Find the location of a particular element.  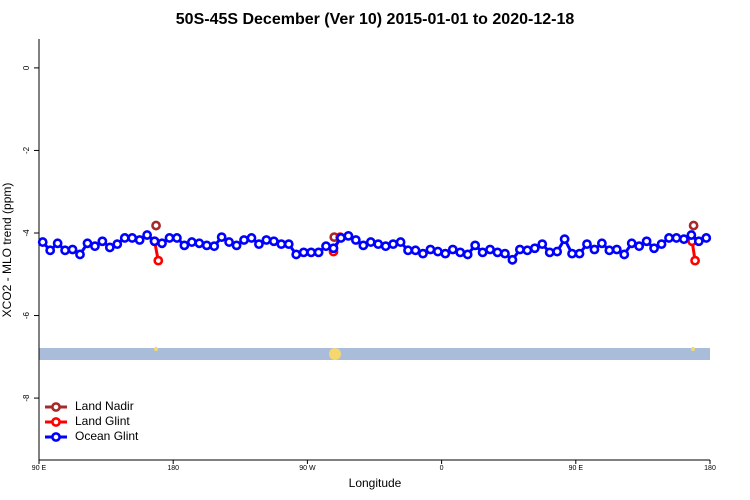

y-tick-label: -6 is located at coordinates (26, 315).